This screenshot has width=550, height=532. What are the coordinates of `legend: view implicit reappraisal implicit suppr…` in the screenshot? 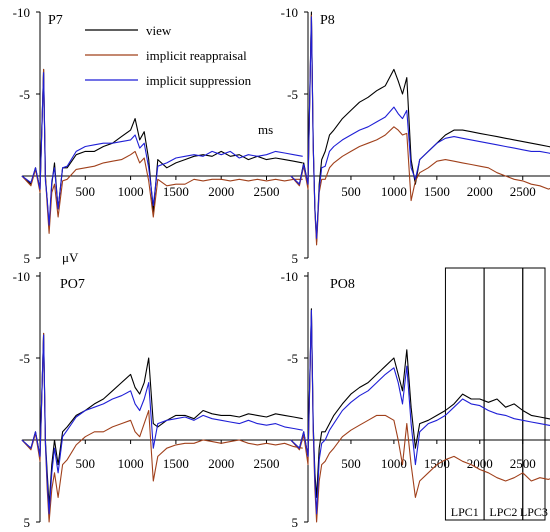 It's located at (168, 55).